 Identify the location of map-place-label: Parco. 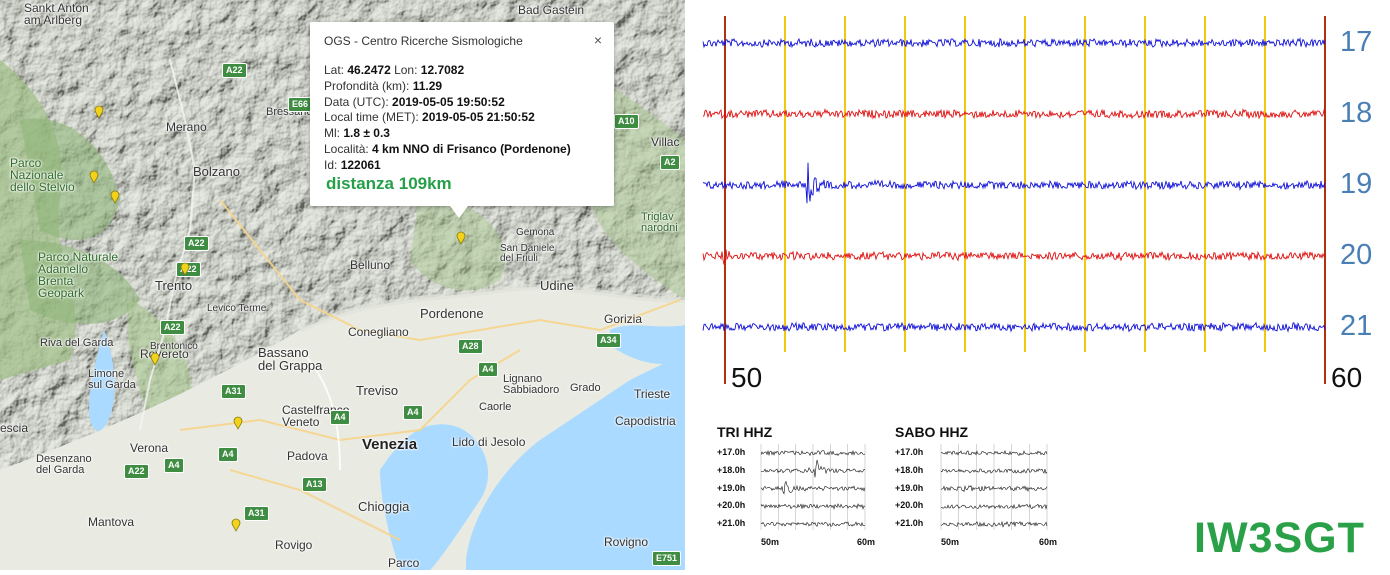
(404, 563).